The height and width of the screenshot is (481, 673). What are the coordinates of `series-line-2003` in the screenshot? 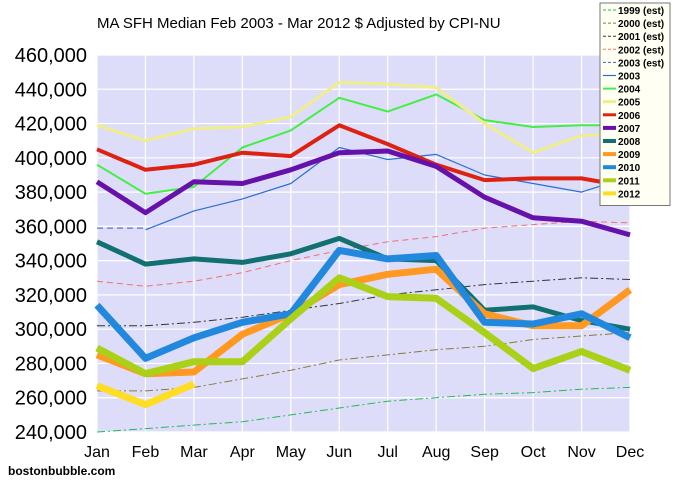 It's located at (388, 188).